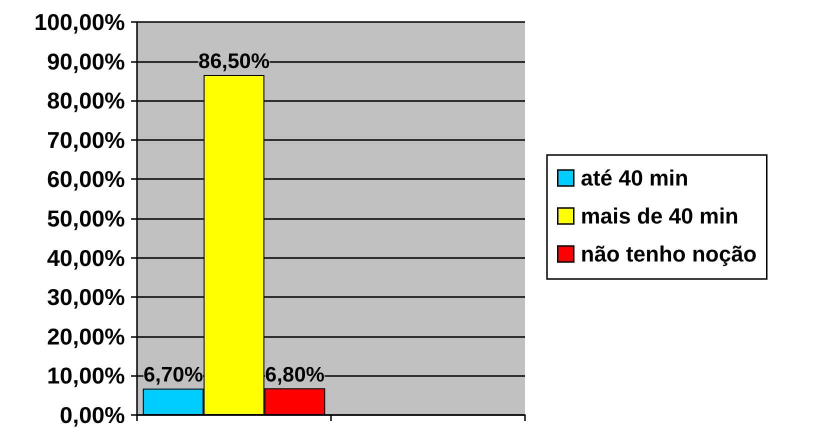 This screenshot has height=430, width=814. What do you see at coordinates (85, 179) in the screenshot?
I see `y-tick-label: 60,00%` at bounding box center [85, 179].